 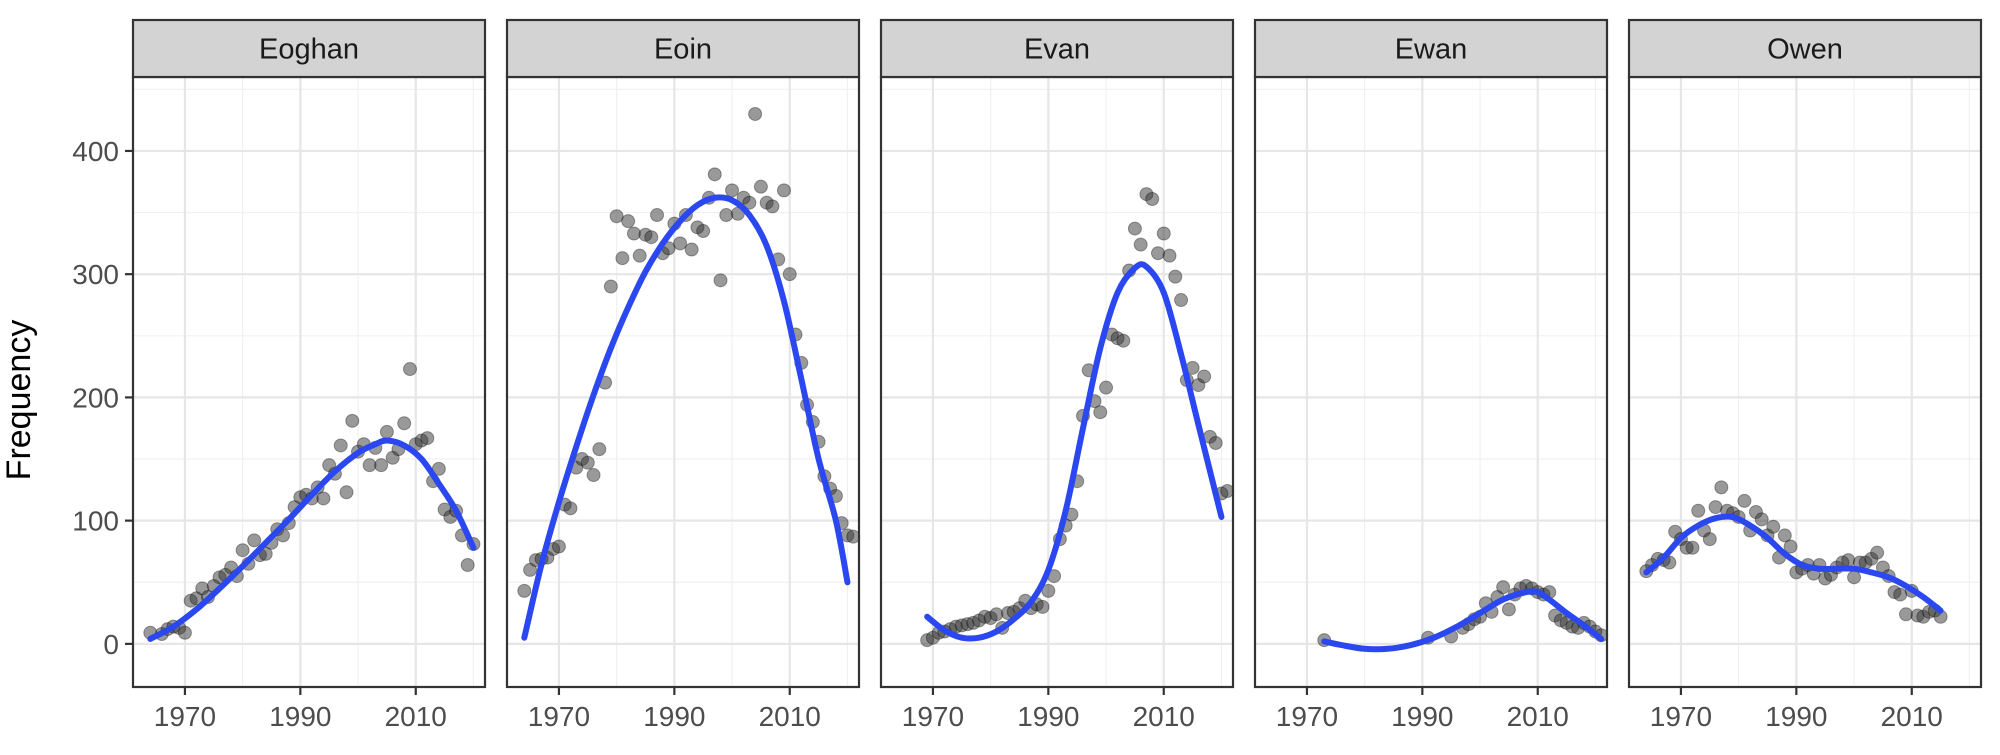 I want to click on y-tick-label: 0, so click(x=111, y=644).